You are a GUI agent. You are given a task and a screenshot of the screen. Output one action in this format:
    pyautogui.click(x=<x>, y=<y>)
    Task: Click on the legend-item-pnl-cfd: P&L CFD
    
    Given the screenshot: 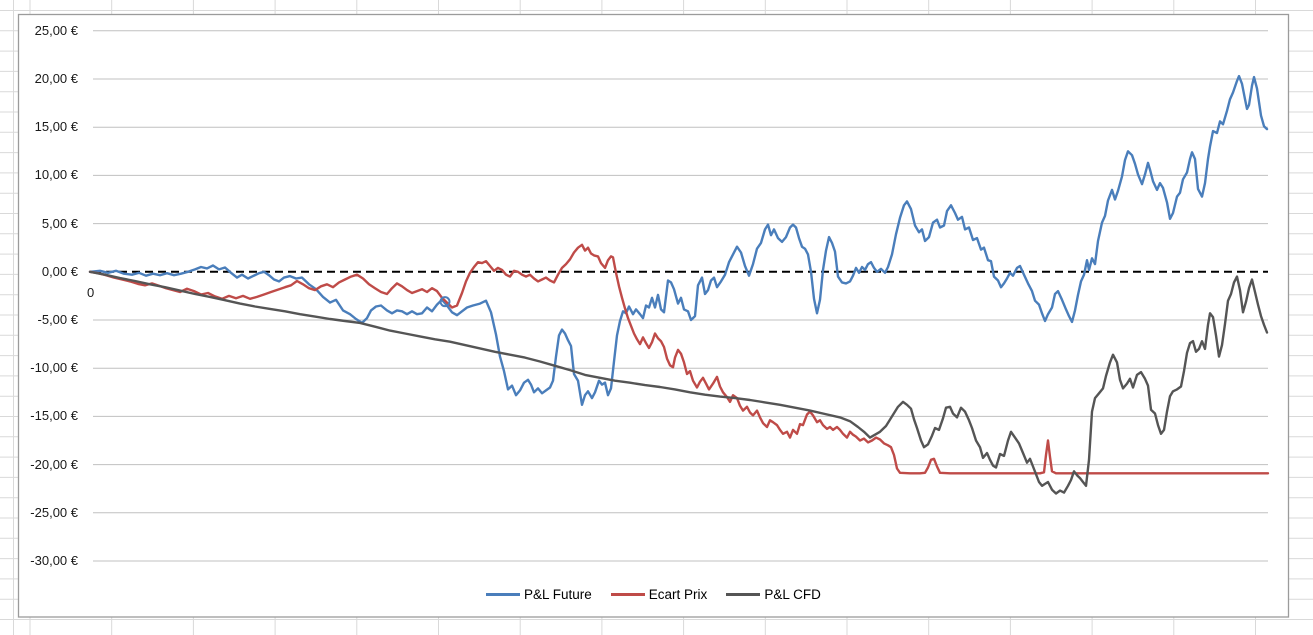 What is the action you would take?
    pyautogui.click(x=773, y=594)
    